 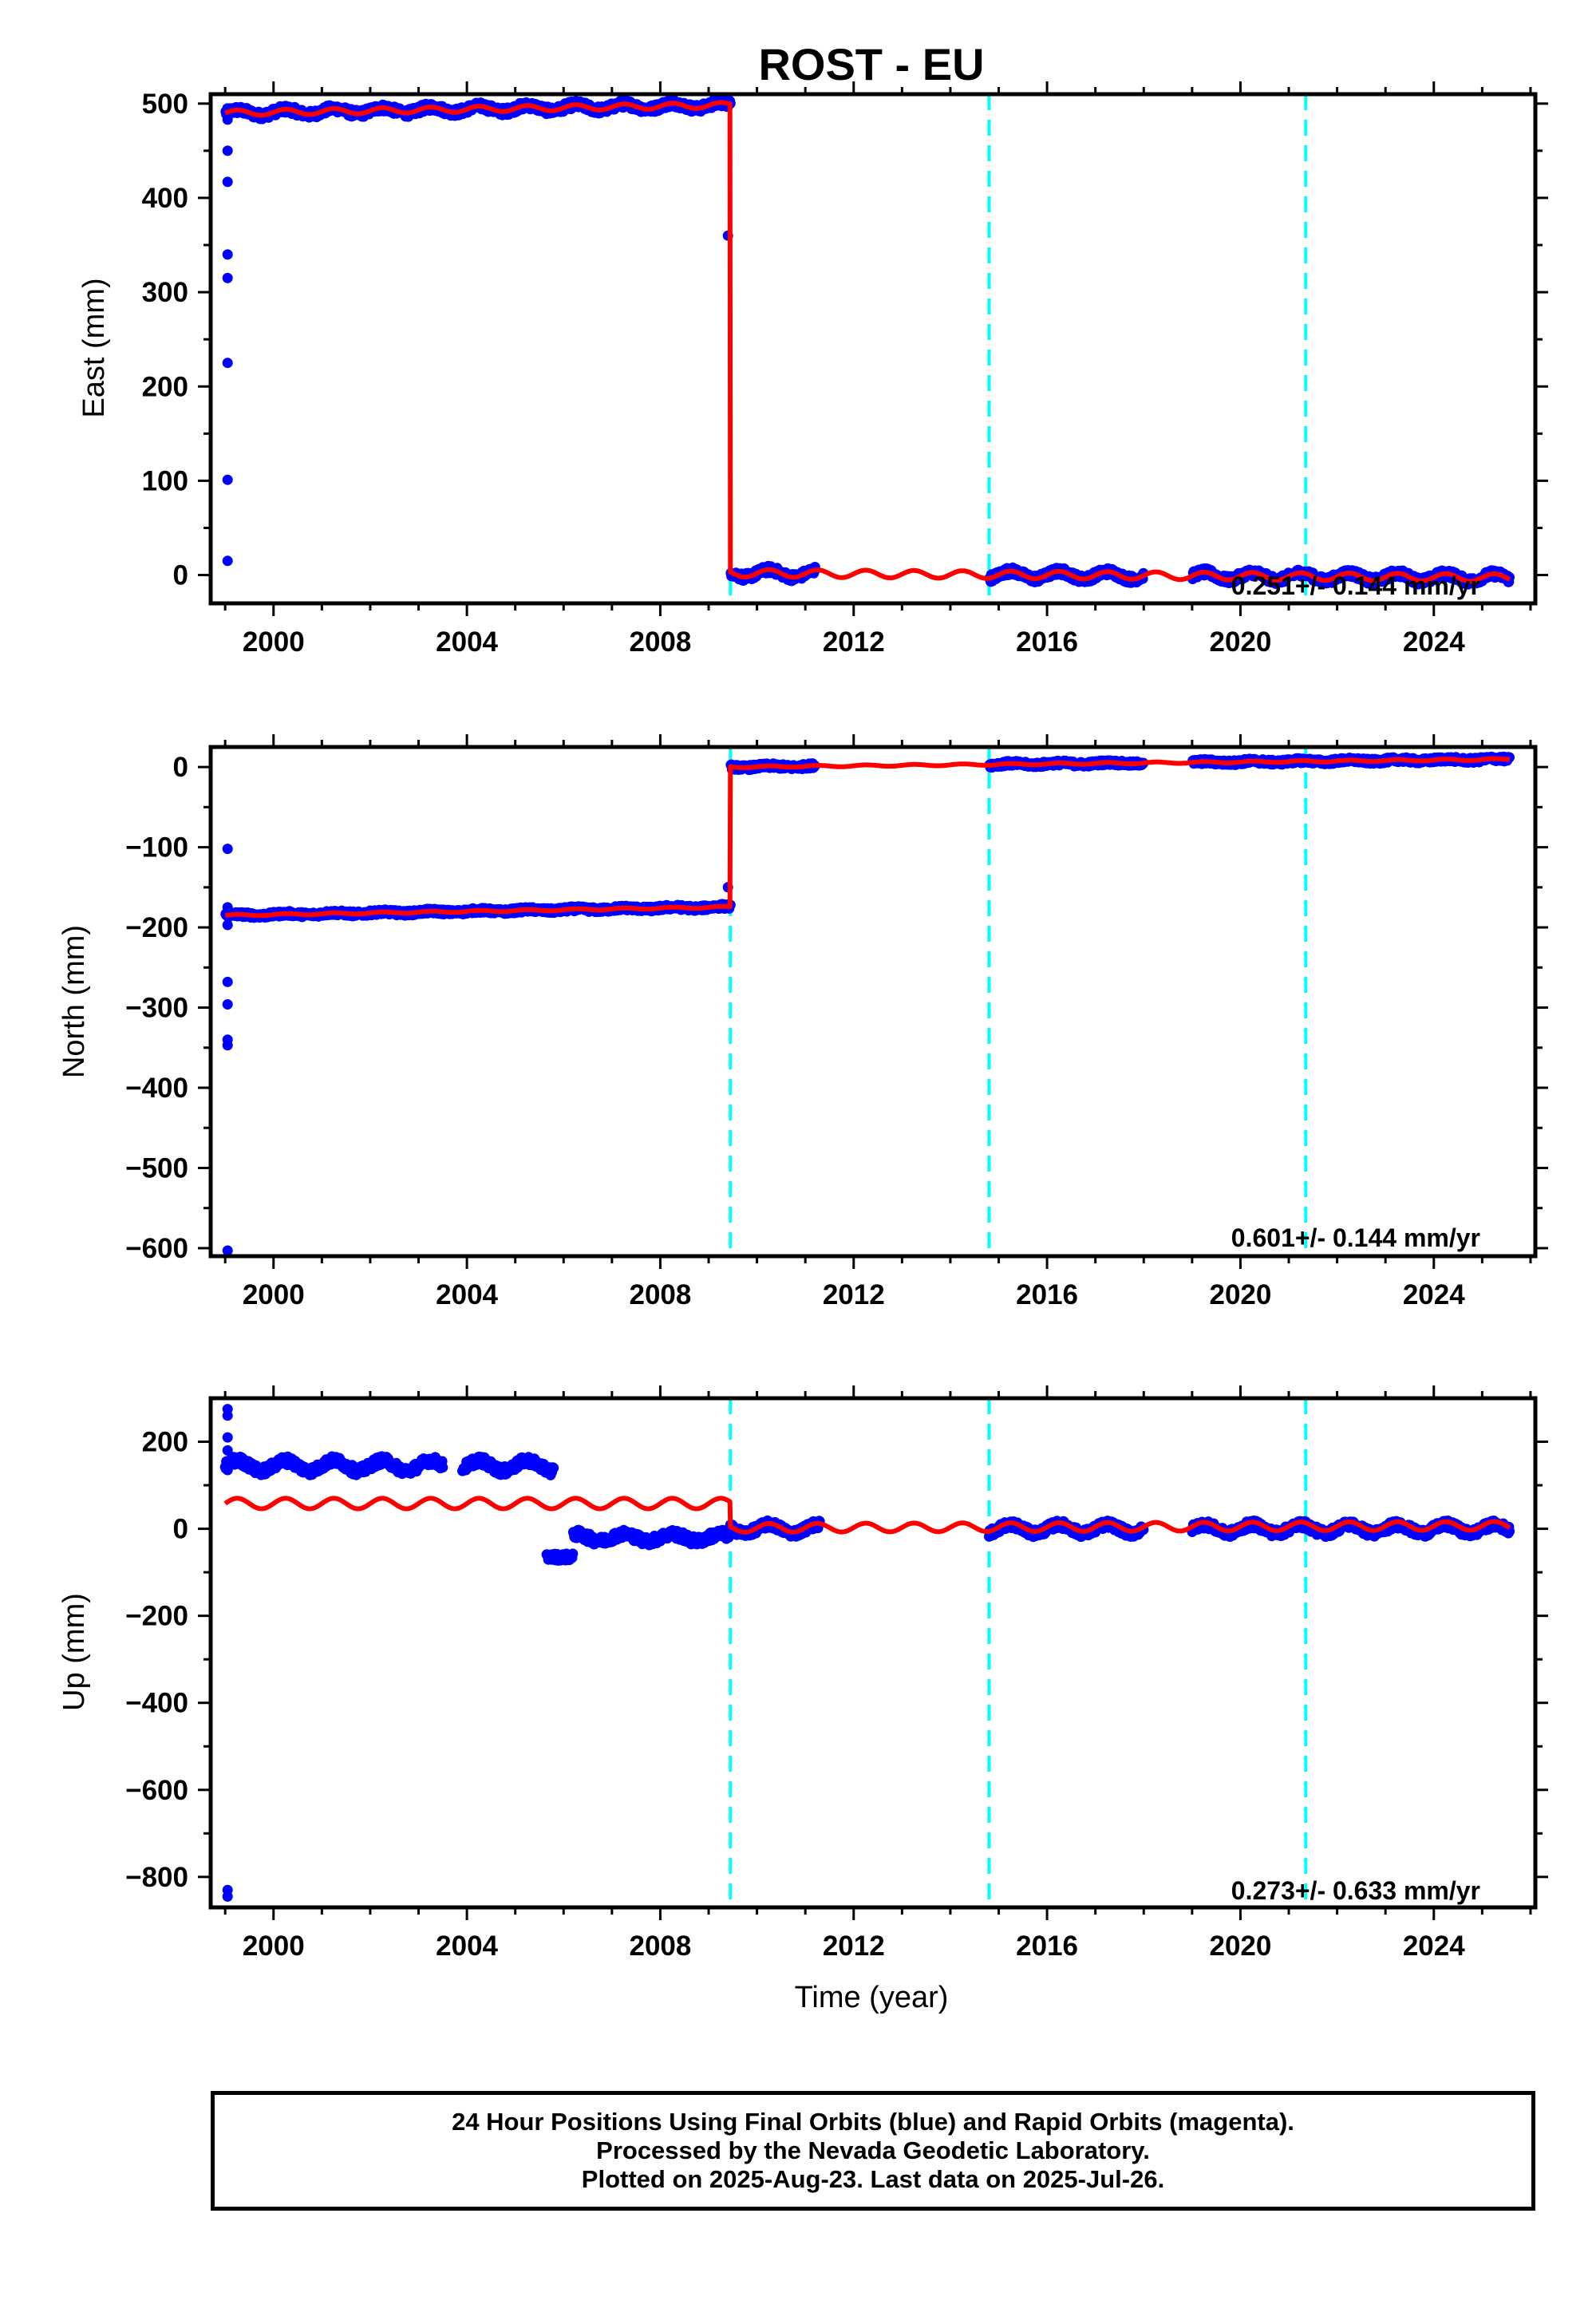 What do you see at coordinates (156, 848) in the screenshot?
I see `y-tick-label: −100` at bounding box center [156, 848].